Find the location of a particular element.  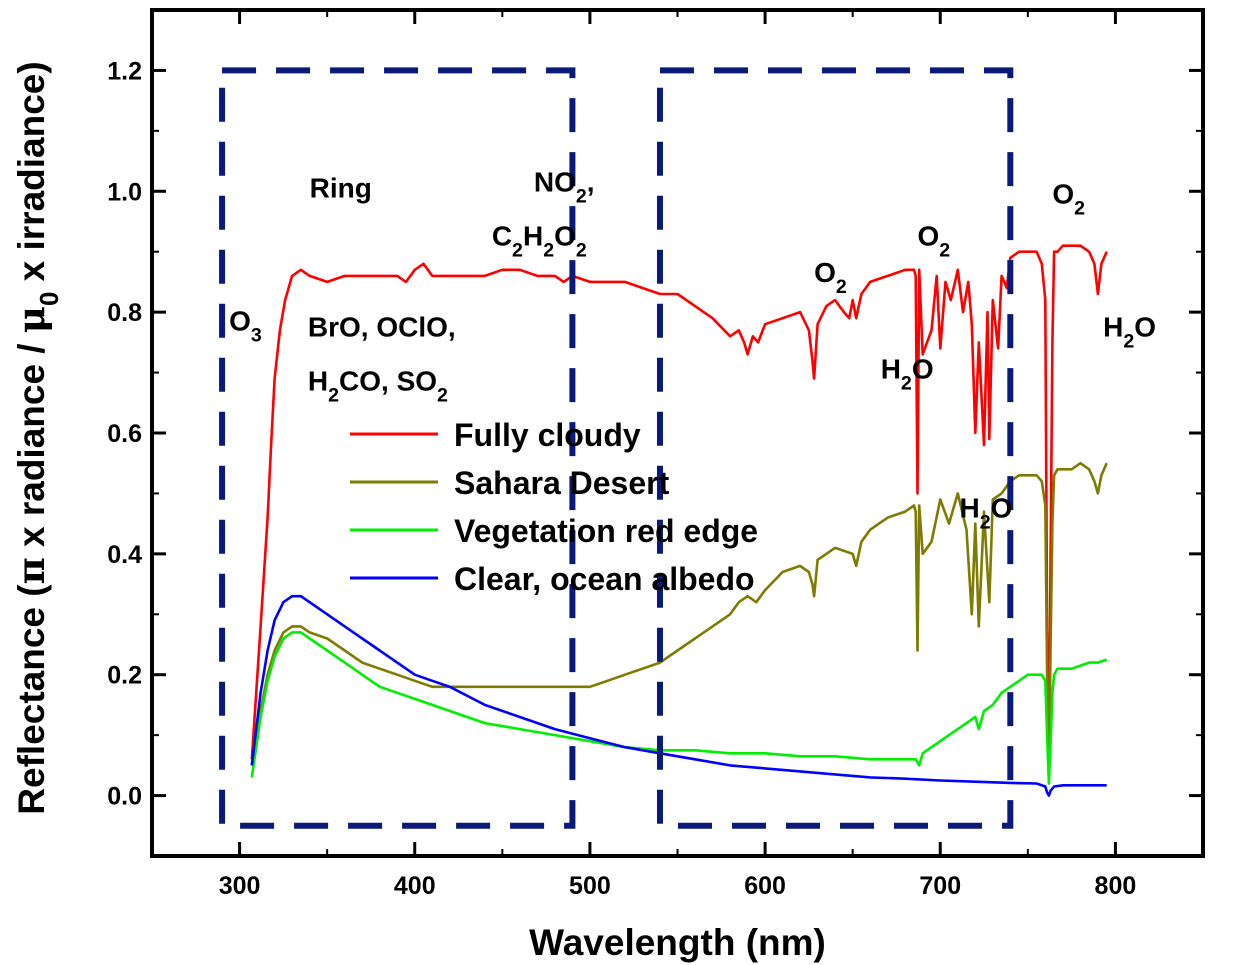

absorber-label: Ring is located at coordinates (341, 187).